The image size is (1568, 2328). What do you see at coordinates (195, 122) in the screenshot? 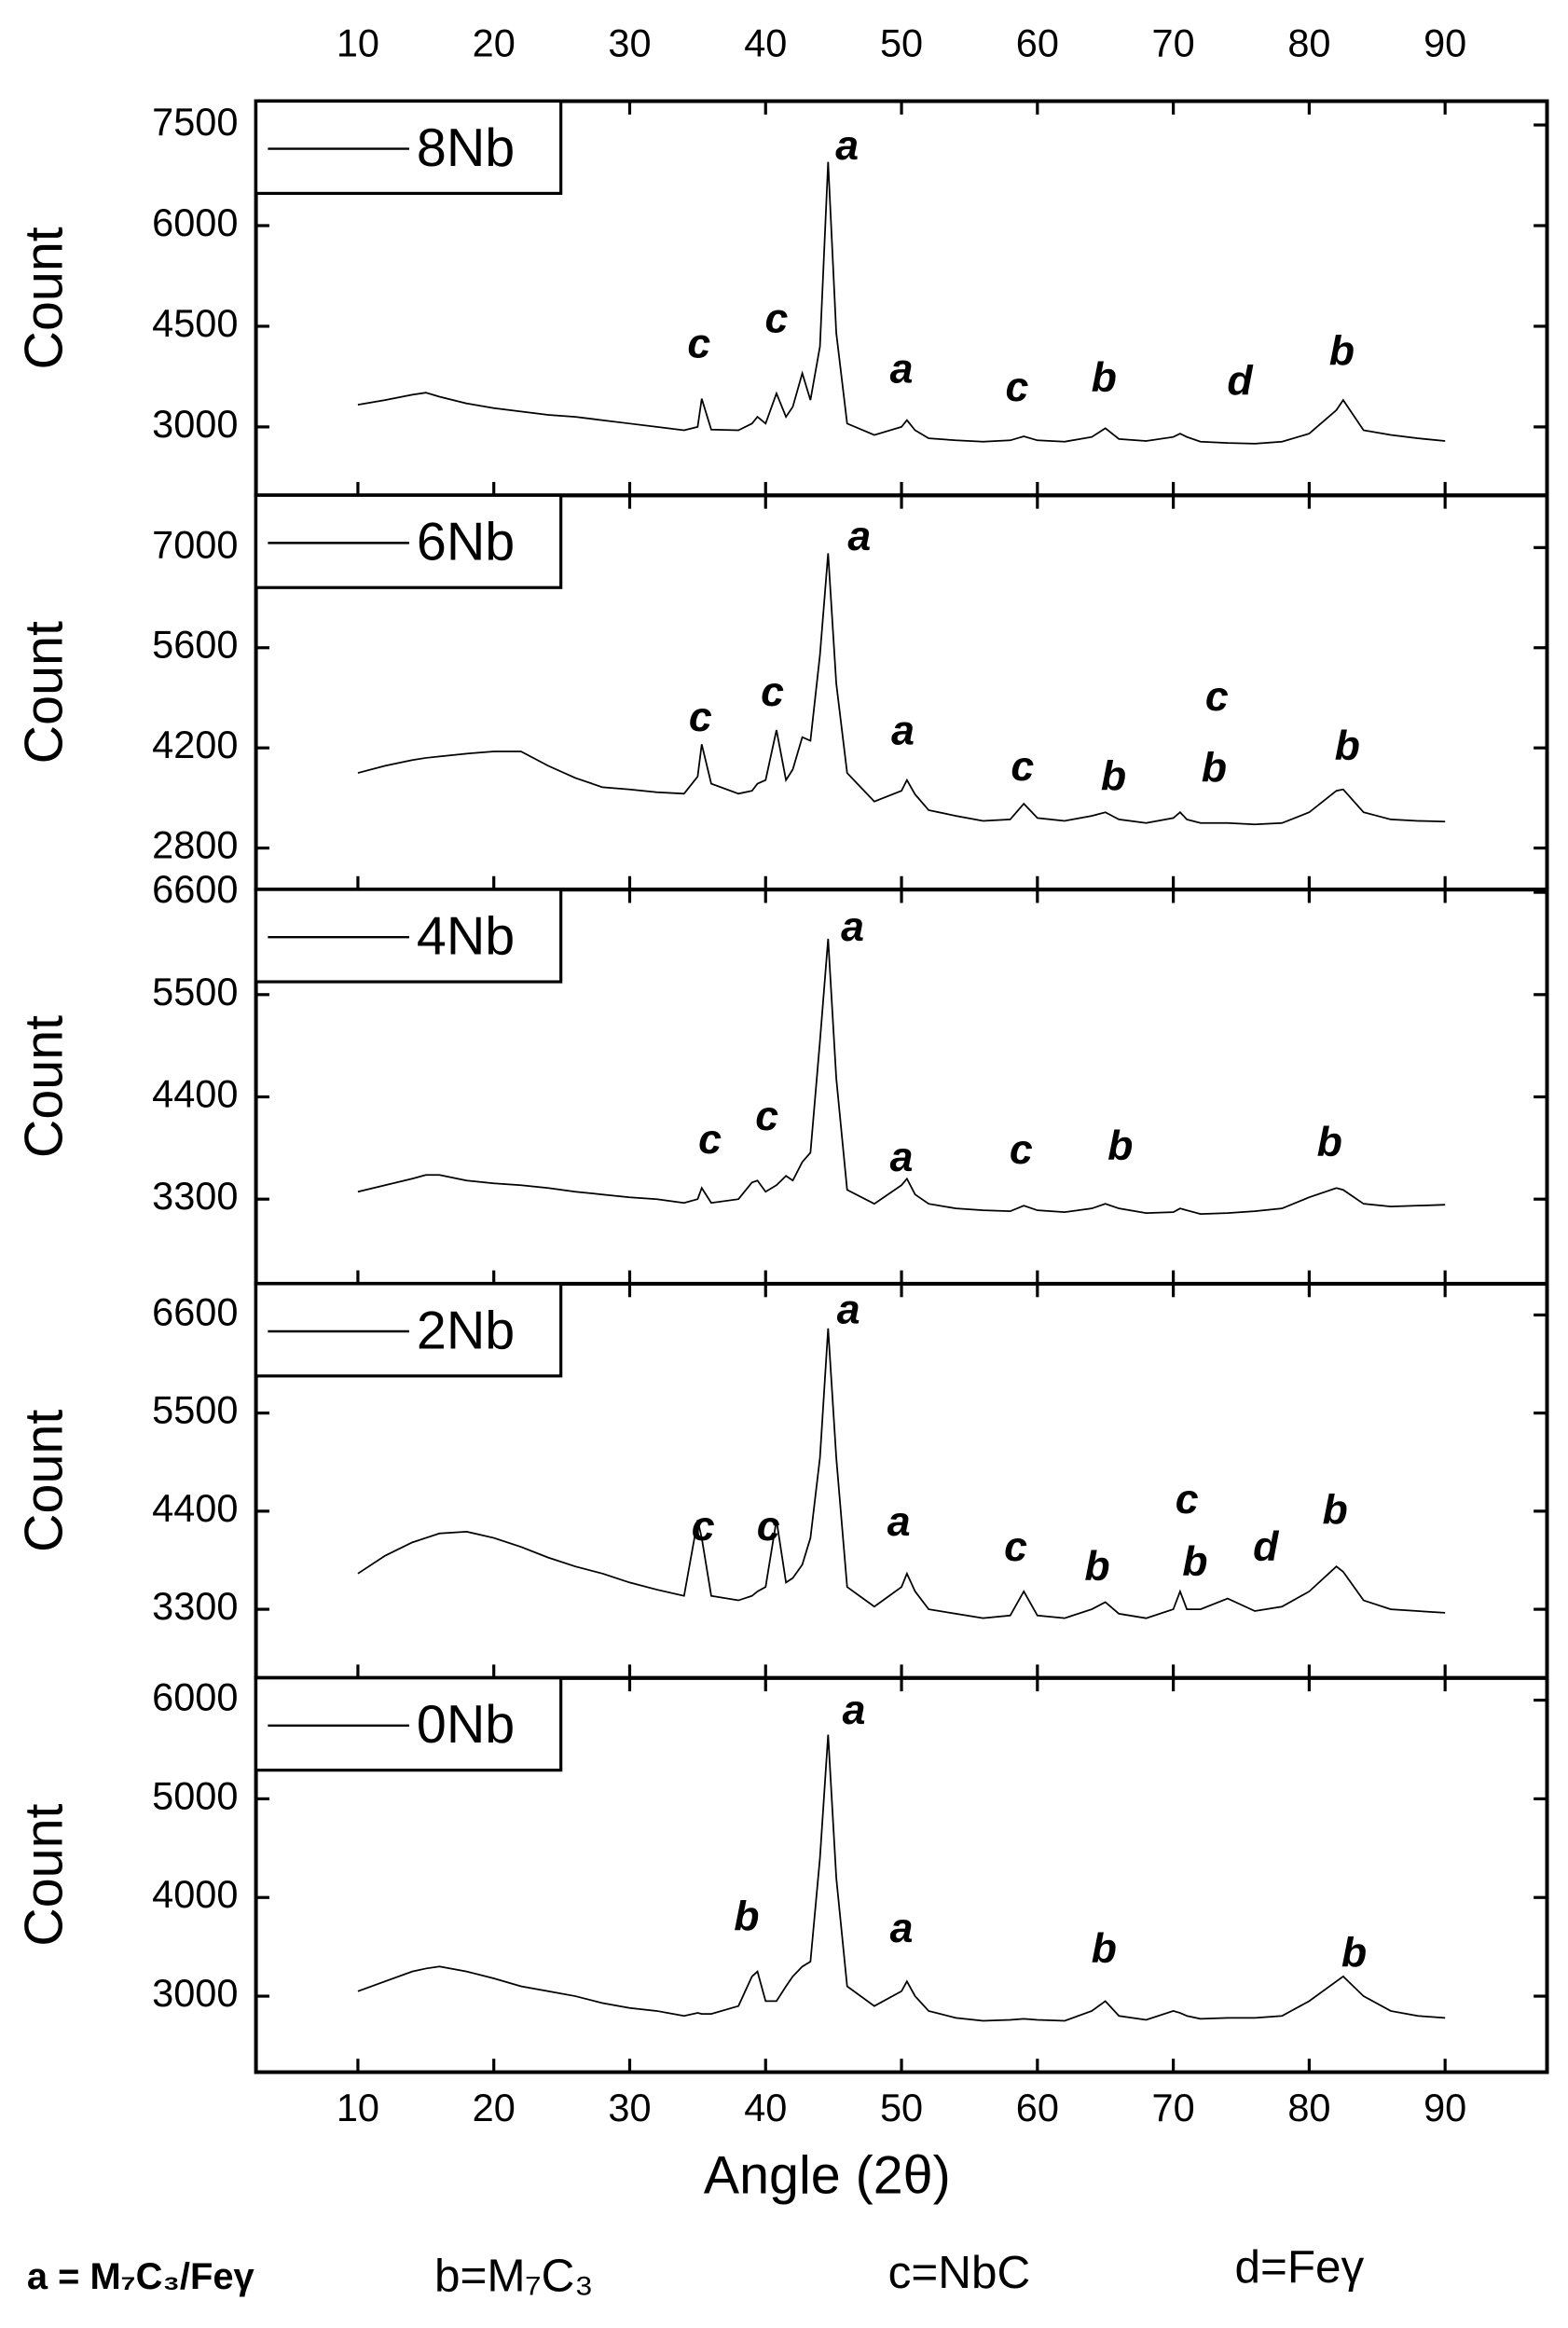
I see `y-tick-label: 7500` at bounding box center [195, 122].